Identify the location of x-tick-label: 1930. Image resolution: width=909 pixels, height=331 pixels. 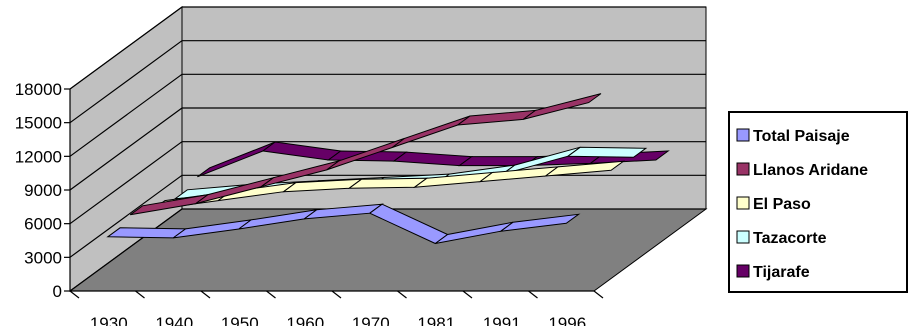
(109, 320).